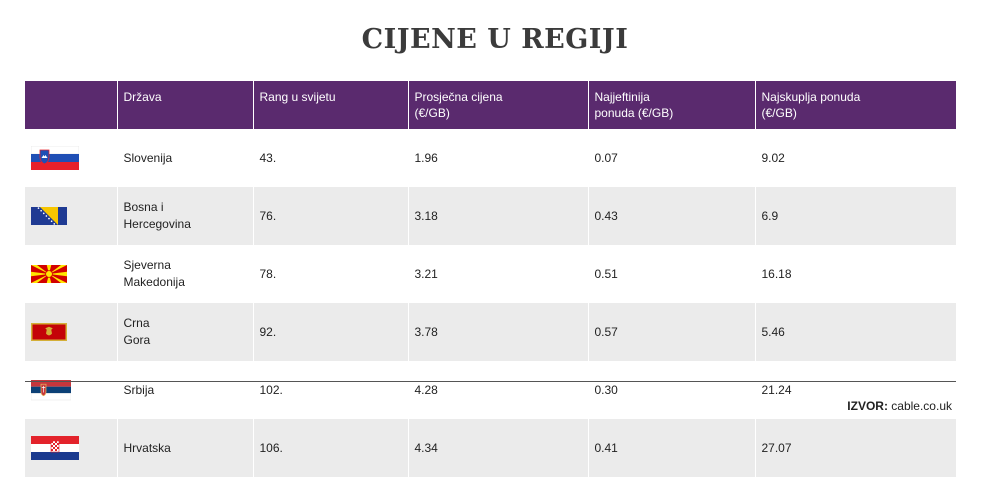 This screenshot has width=990, height=477. I want to click on table-row: Bosna i Hercegovina 76. 3.18 0.43 6.9, so click(490, 216).